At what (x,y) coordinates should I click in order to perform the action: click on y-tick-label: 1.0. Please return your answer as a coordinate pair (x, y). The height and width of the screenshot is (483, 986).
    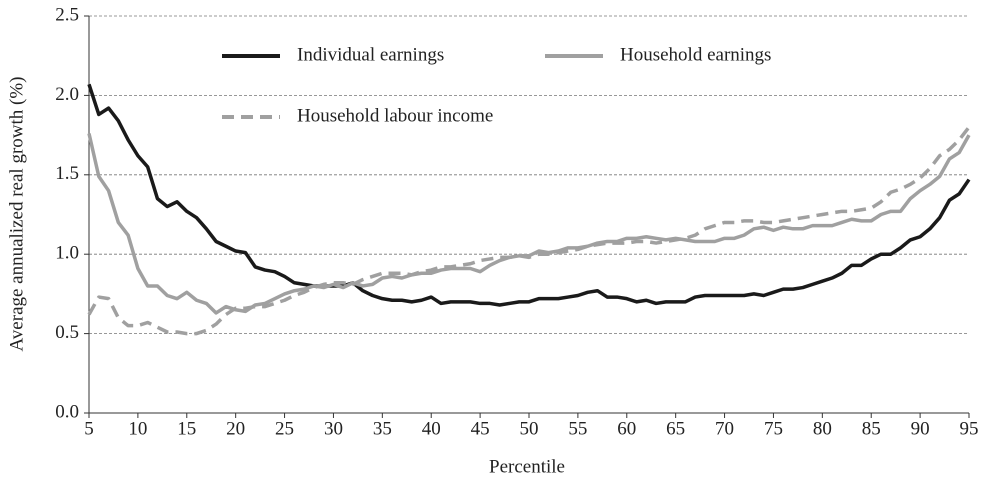
    Looking at the image, I should click on (67, 253).